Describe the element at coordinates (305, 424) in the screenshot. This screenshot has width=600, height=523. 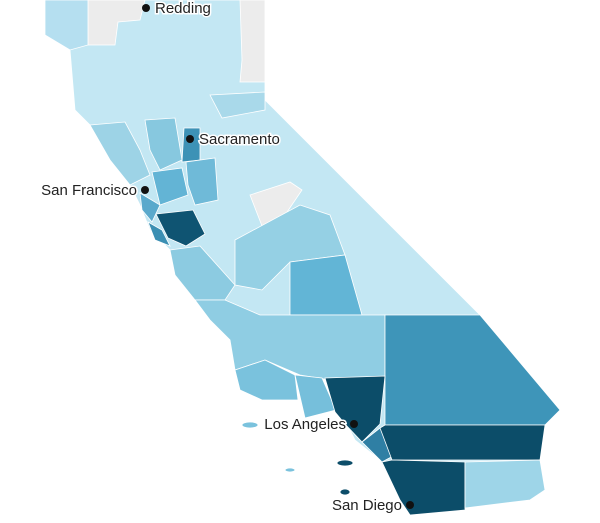
I see `city-label: Los Angeles` at that location.